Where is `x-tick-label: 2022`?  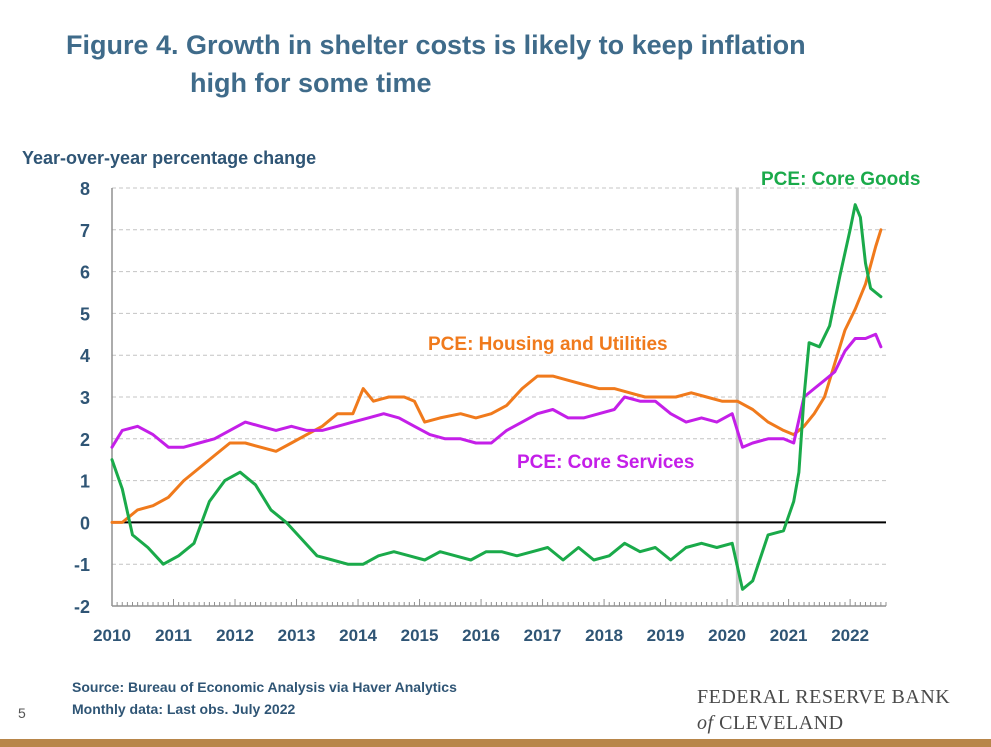 x-tick-label: 2022 is located at coordinates (850, 635).